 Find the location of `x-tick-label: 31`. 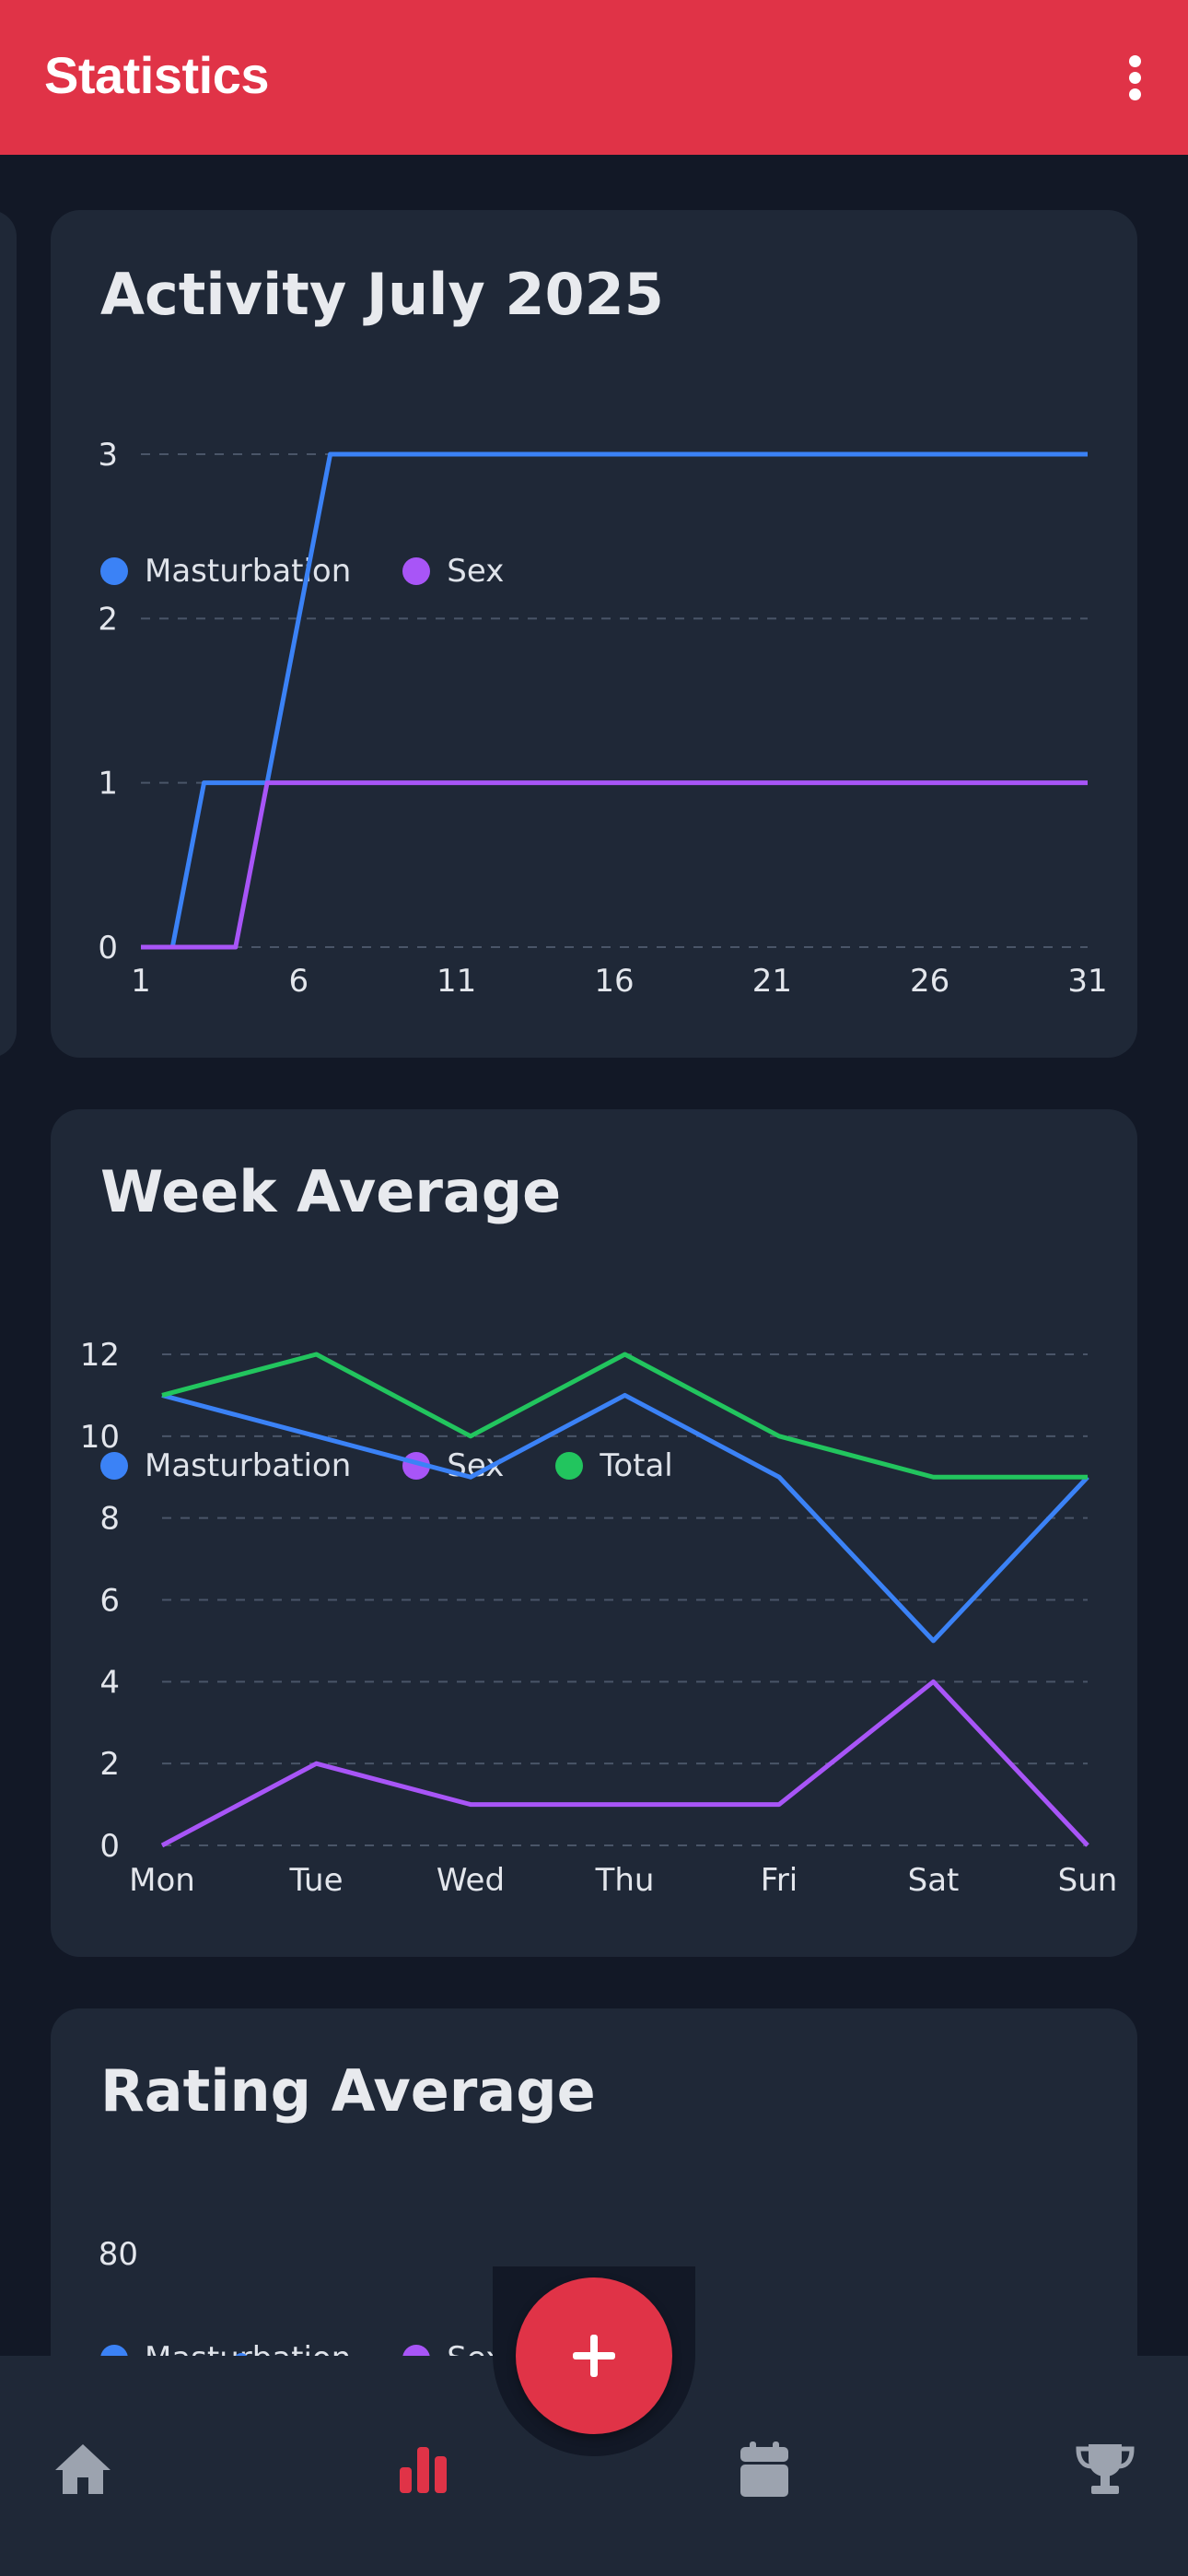

x-tick-label: 31 is located at coordinates (1087, 982).